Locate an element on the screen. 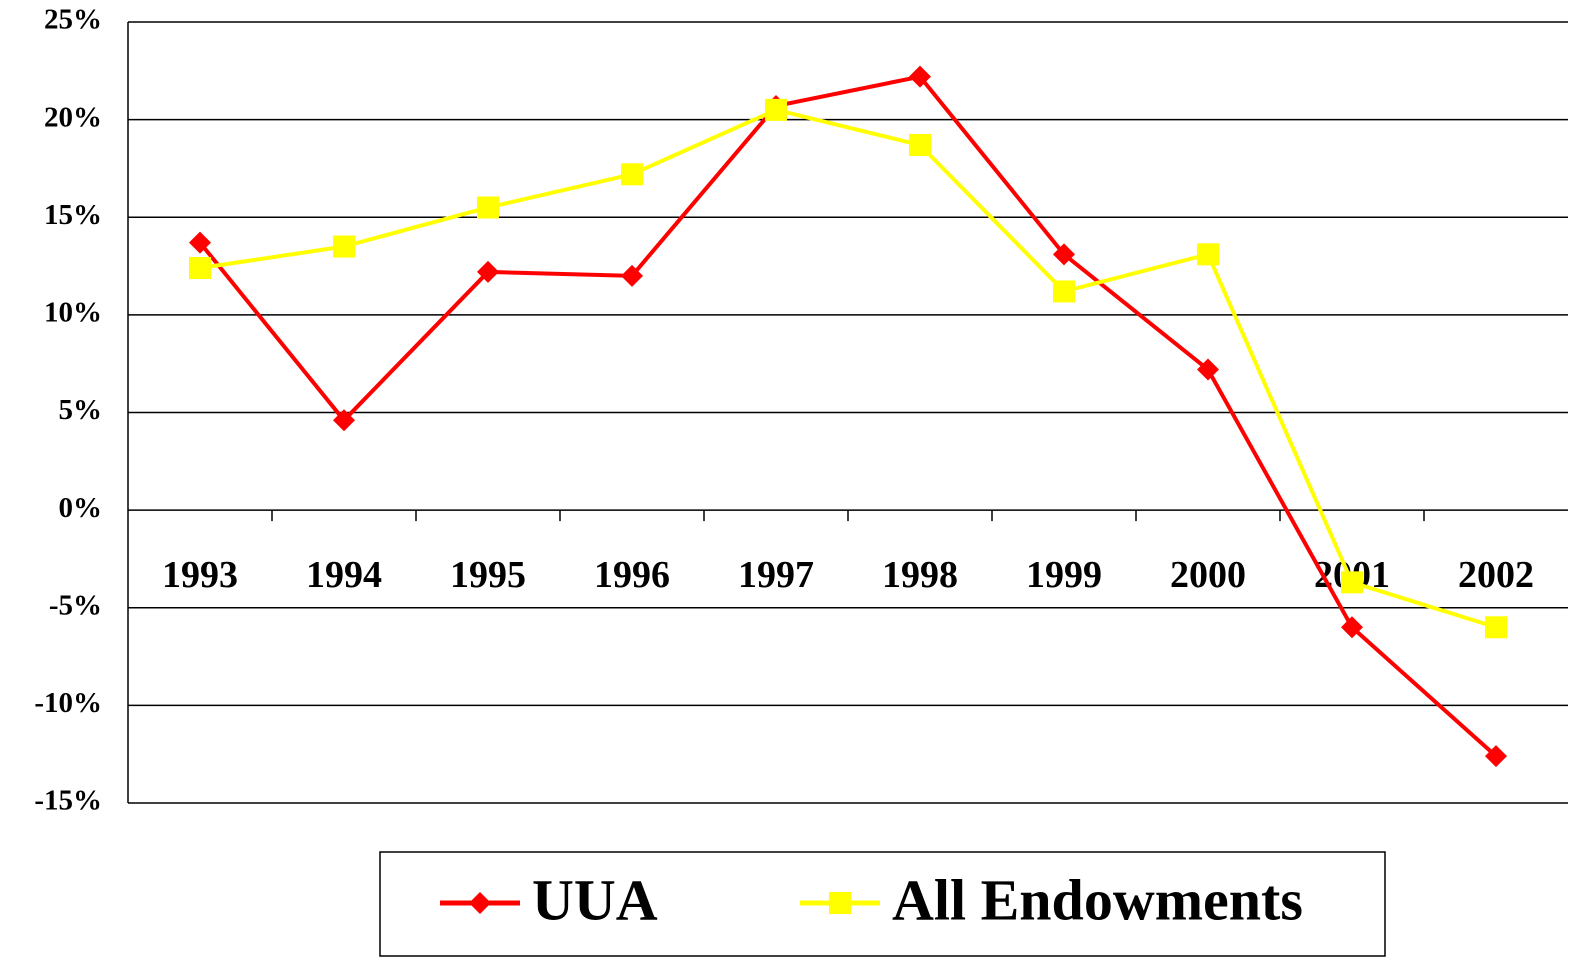  y-tick-label: -5% is located at coordinates (75, 605).